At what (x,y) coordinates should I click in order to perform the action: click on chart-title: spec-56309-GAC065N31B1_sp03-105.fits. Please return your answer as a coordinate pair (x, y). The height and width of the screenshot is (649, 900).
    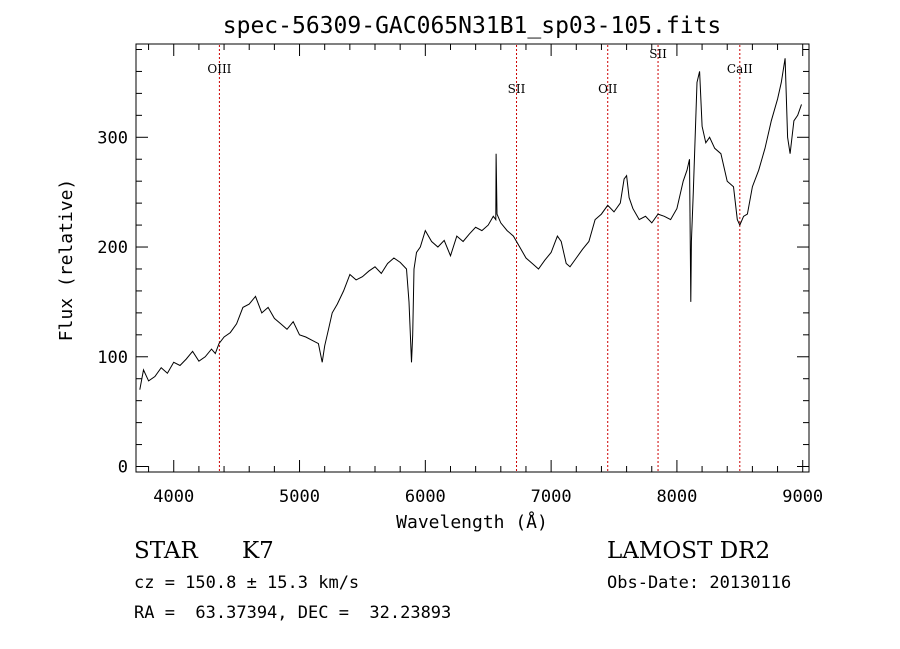
    Looking at the image, I should click on (472, 26).